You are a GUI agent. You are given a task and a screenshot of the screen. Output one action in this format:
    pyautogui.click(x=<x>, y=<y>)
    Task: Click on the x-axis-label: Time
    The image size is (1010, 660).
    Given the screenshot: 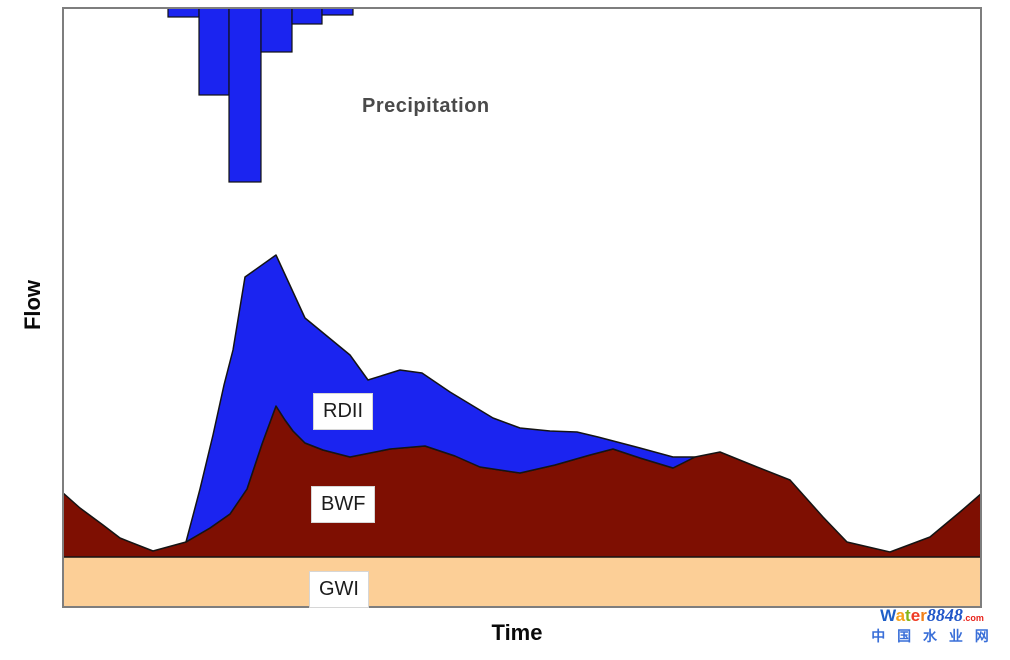 What is the action you would take?
    pyautogui.click(x=517, y=632)
    